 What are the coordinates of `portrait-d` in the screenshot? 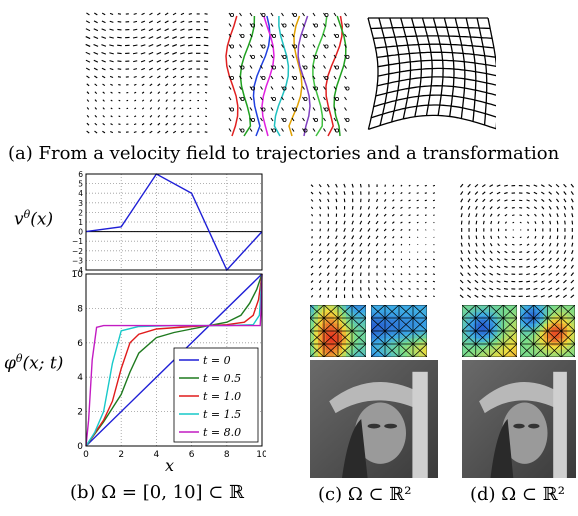 It's located at (519, 419).